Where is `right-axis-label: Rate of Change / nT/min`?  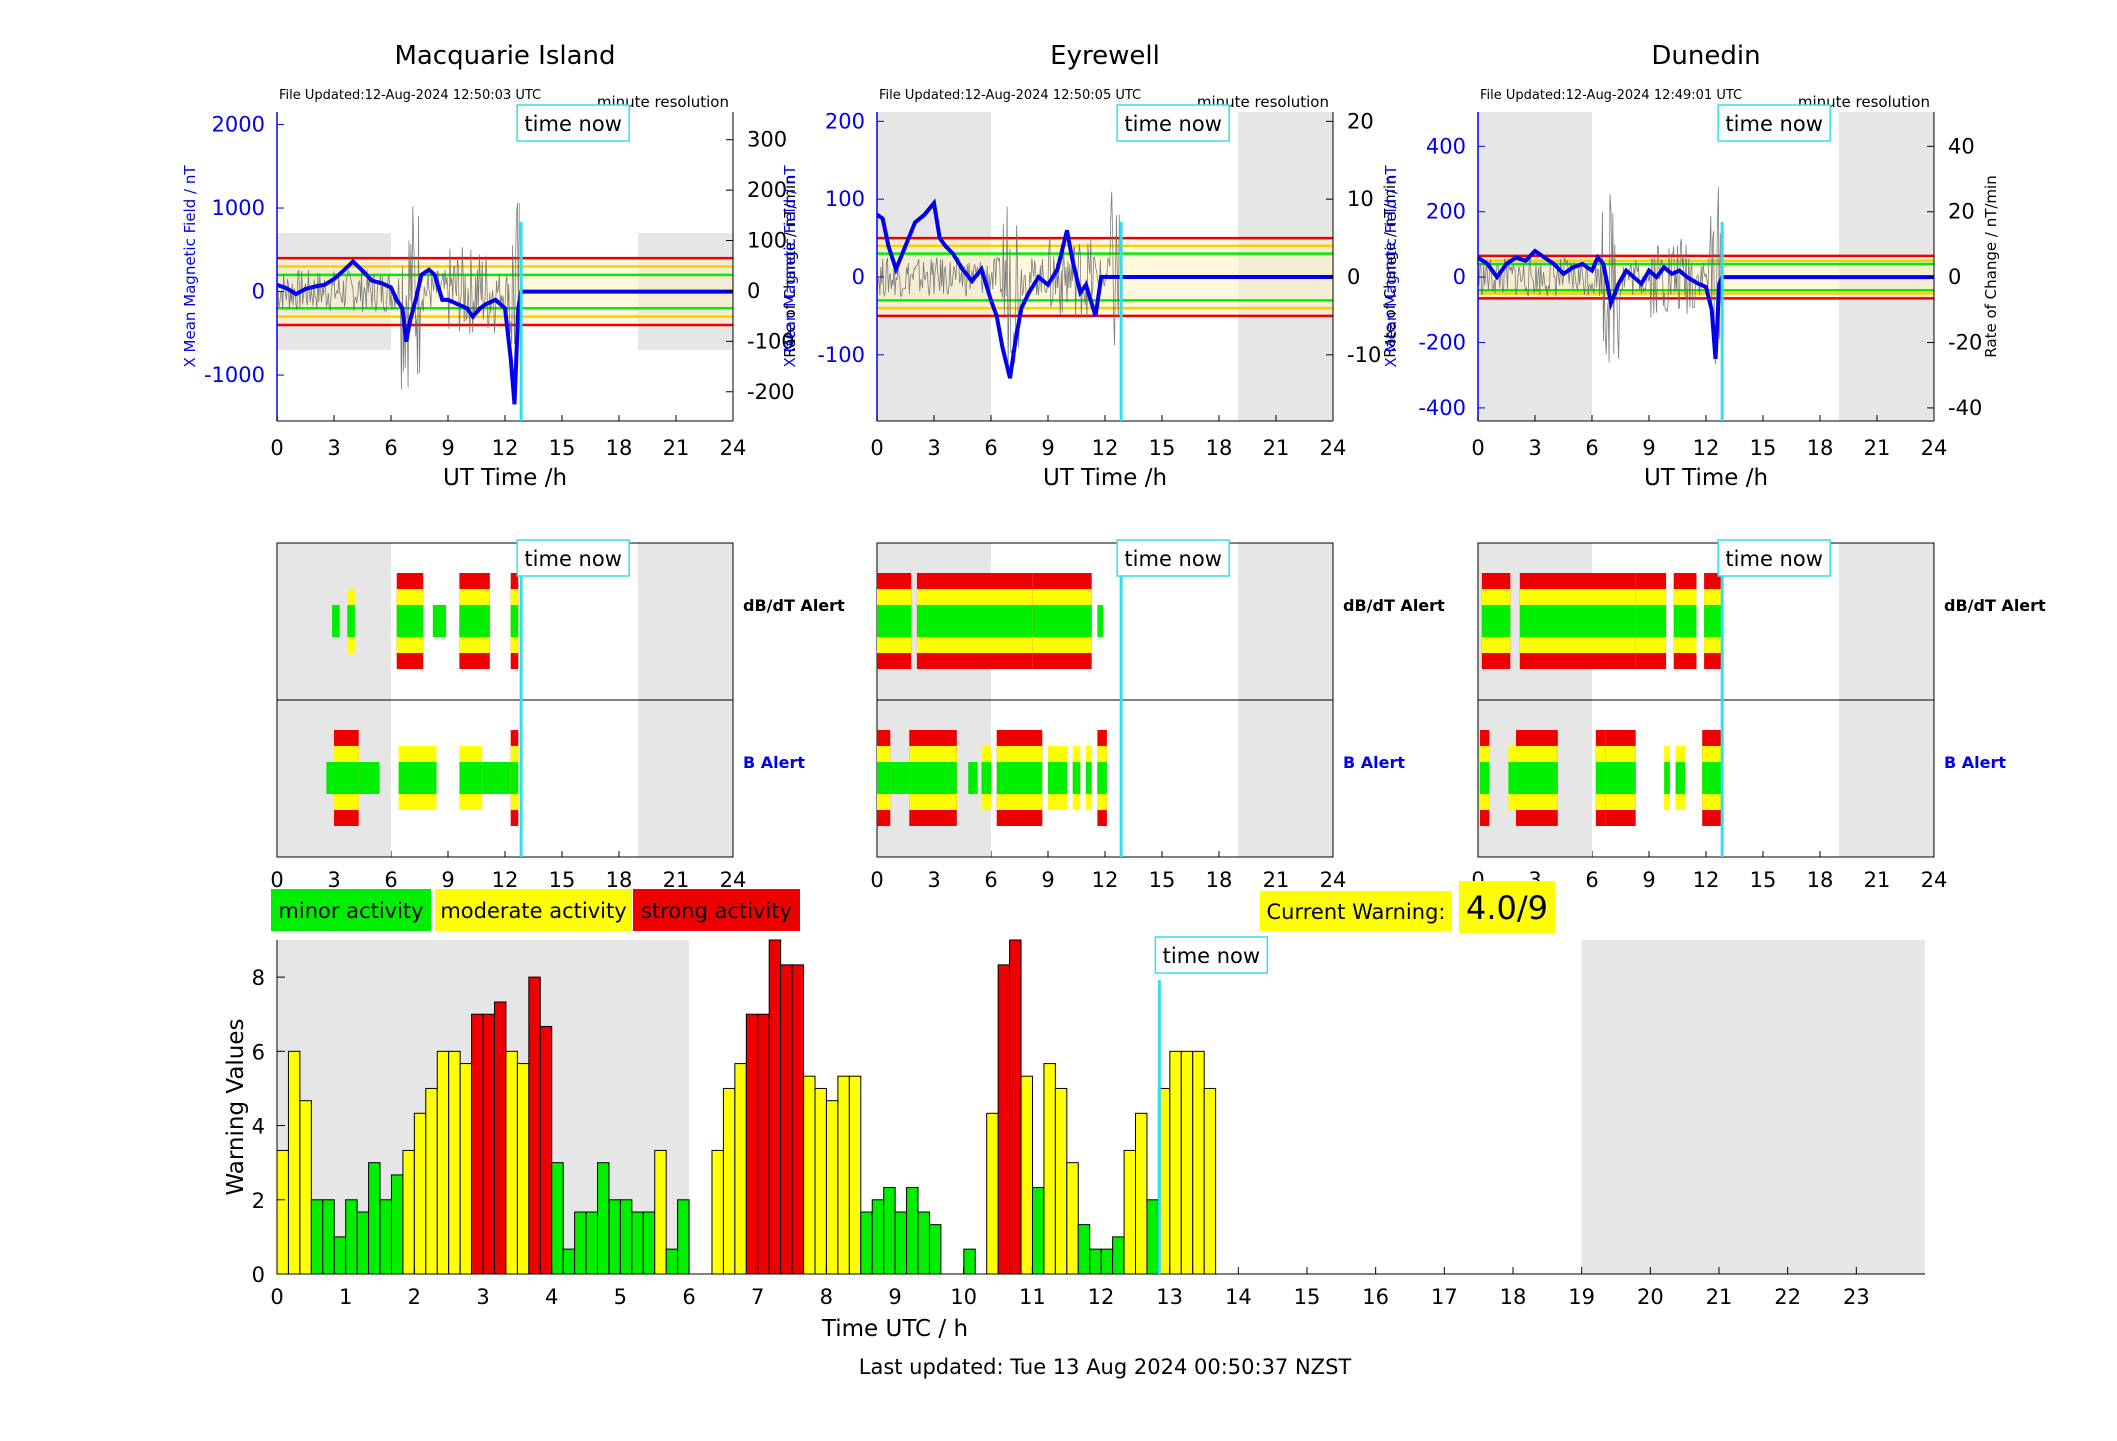
right-axis-label: Rate of Change / nT/min is located at coordinates (790, 266).